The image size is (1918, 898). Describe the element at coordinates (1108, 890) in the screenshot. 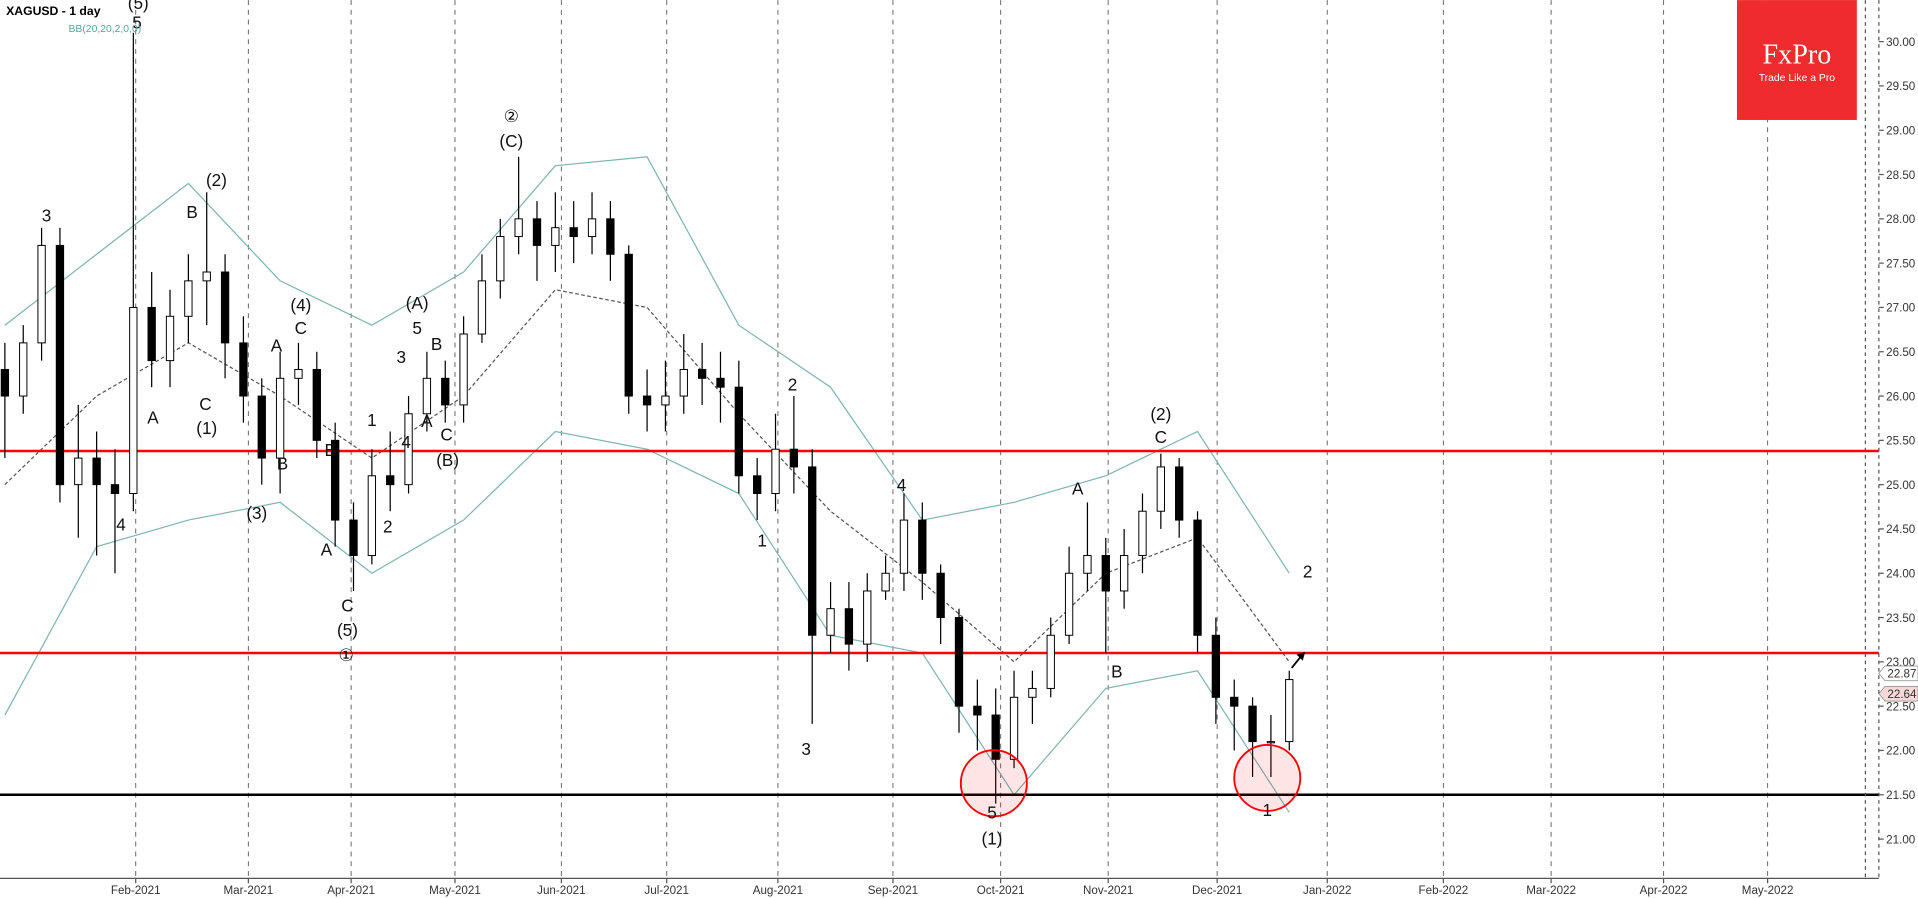

I see `x-tick-label: Nov-2021` at that location.